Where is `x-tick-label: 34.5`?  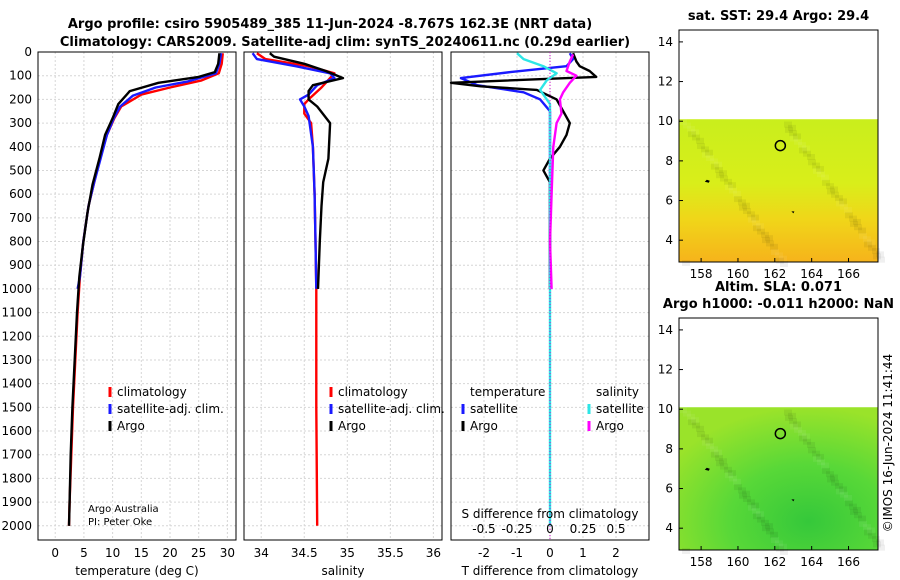
x-tick-label: 34.5 is located at coordinates (304, 553).